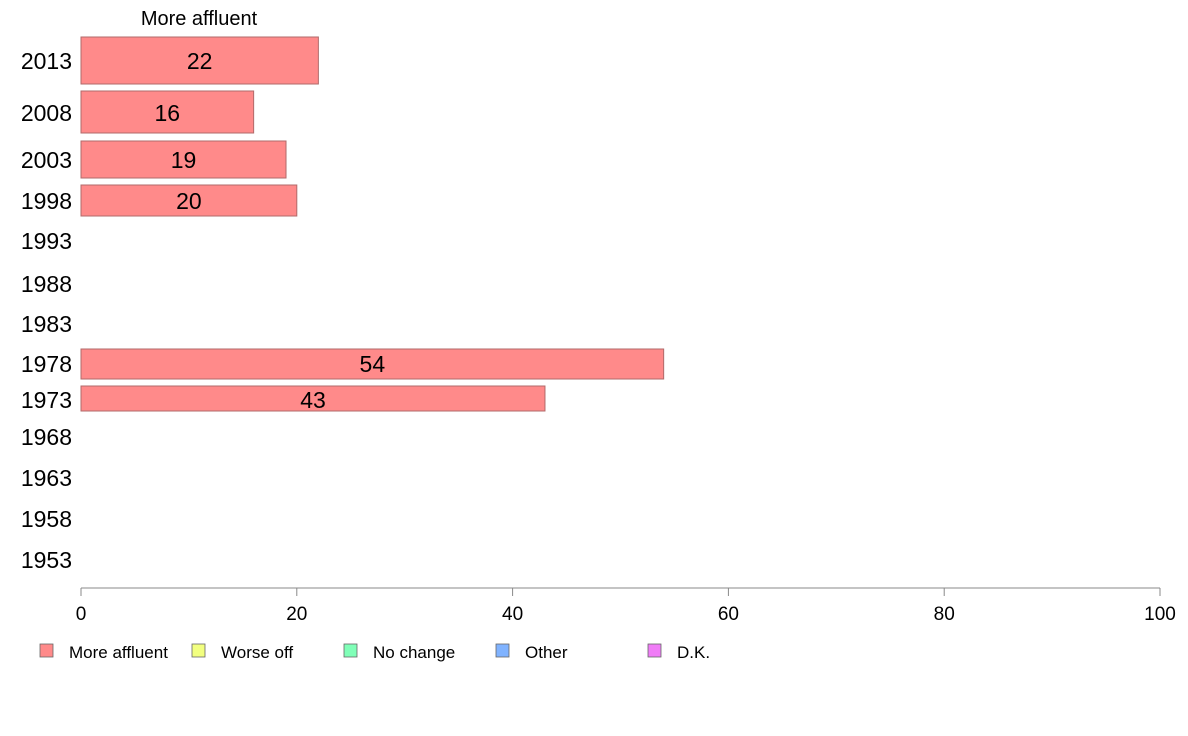 This screenshot has height=736, width=1188. I want to click on data-label: 54, so click(373, 364).